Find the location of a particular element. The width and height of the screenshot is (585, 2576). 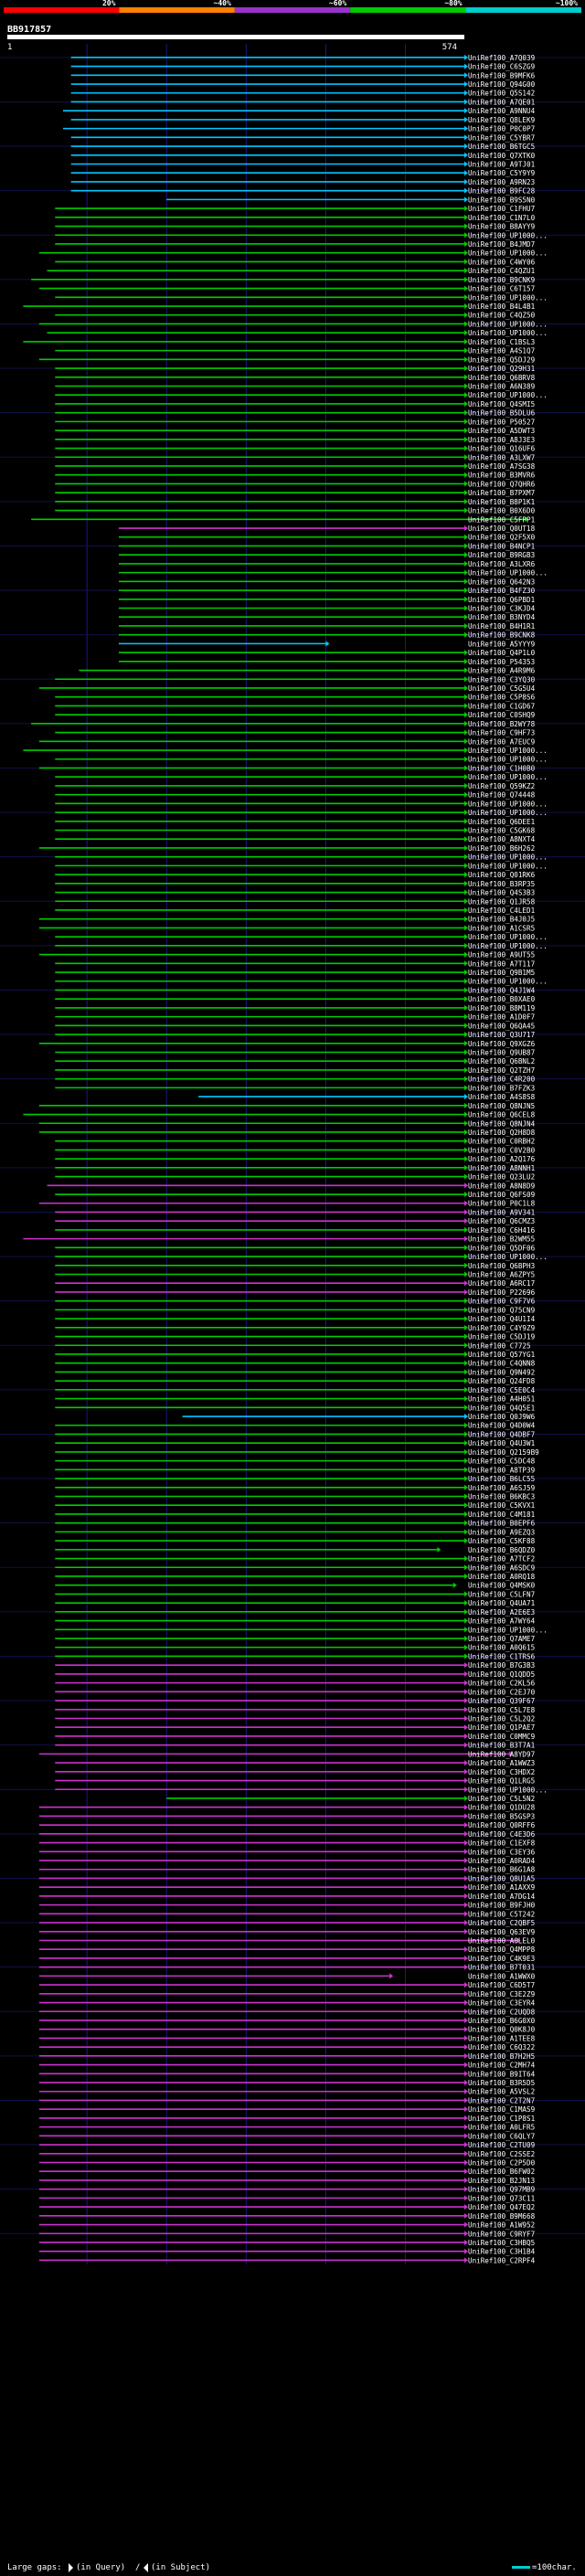

hit-label: UniRef100_C5LFN7 is located at coordinates (502, 1594).